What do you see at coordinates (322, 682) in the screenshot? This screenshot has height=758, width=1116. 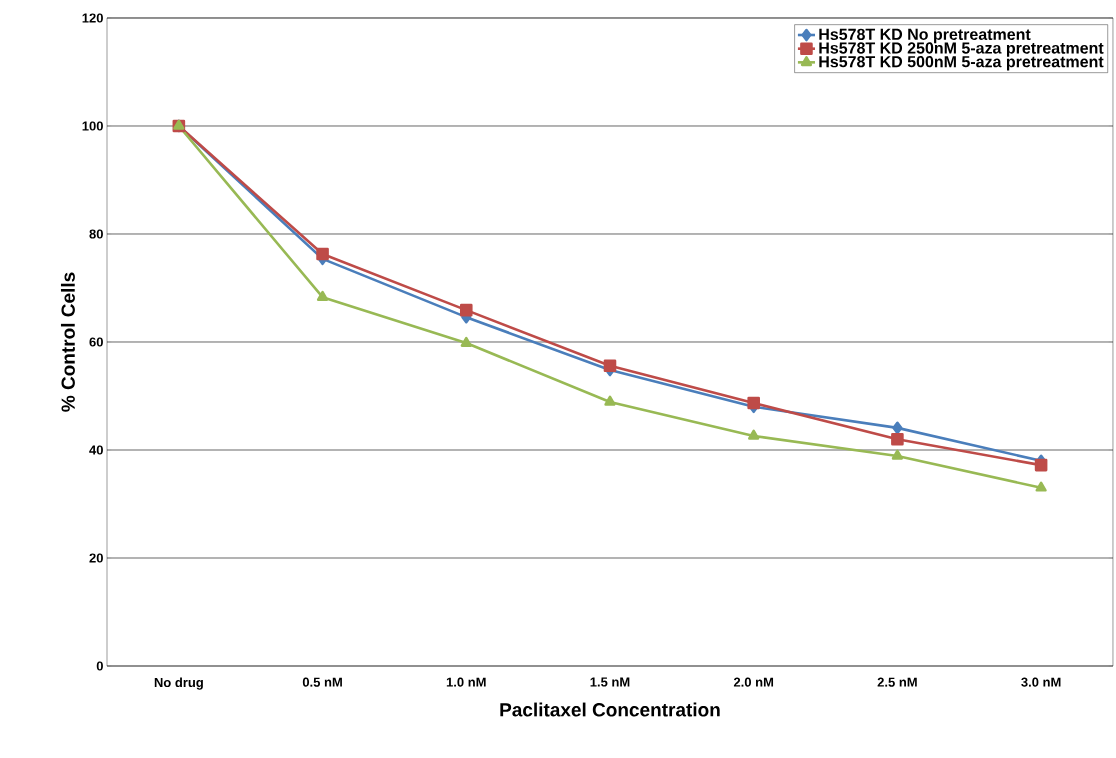 I see `x-tick-label: 0.5 nM` at bounding box center [322, 682].